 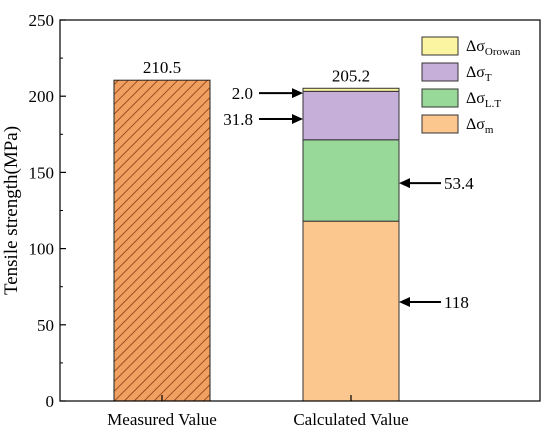 I want to click on legend-label-LT: ΔσL.T, so click(x=483, y=100).